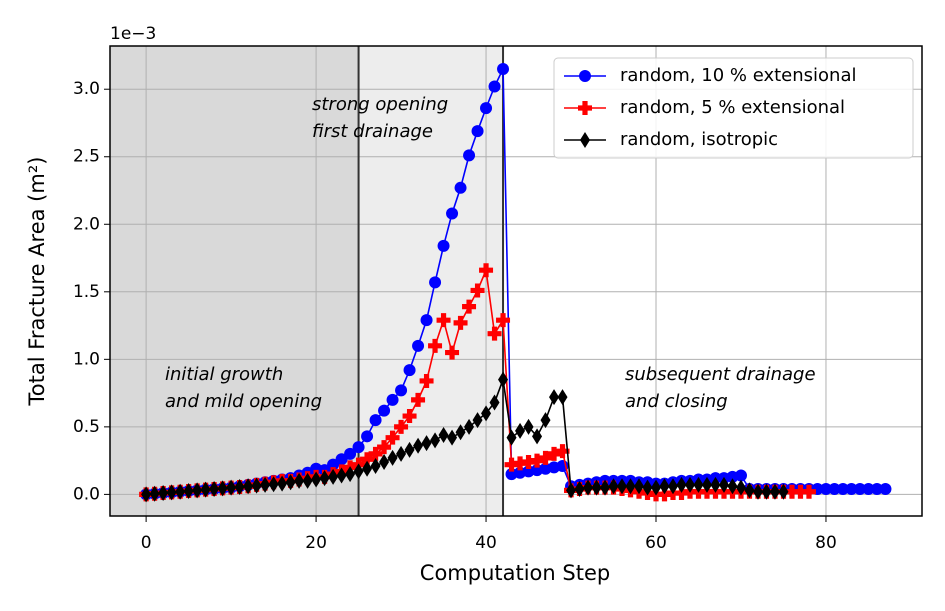 The height and width of the screenshot is (611, 945). What do you see at coordinates (224, 374) in the screenshot?
I see `annotation: initial growth` at bounding box center [224, 374].